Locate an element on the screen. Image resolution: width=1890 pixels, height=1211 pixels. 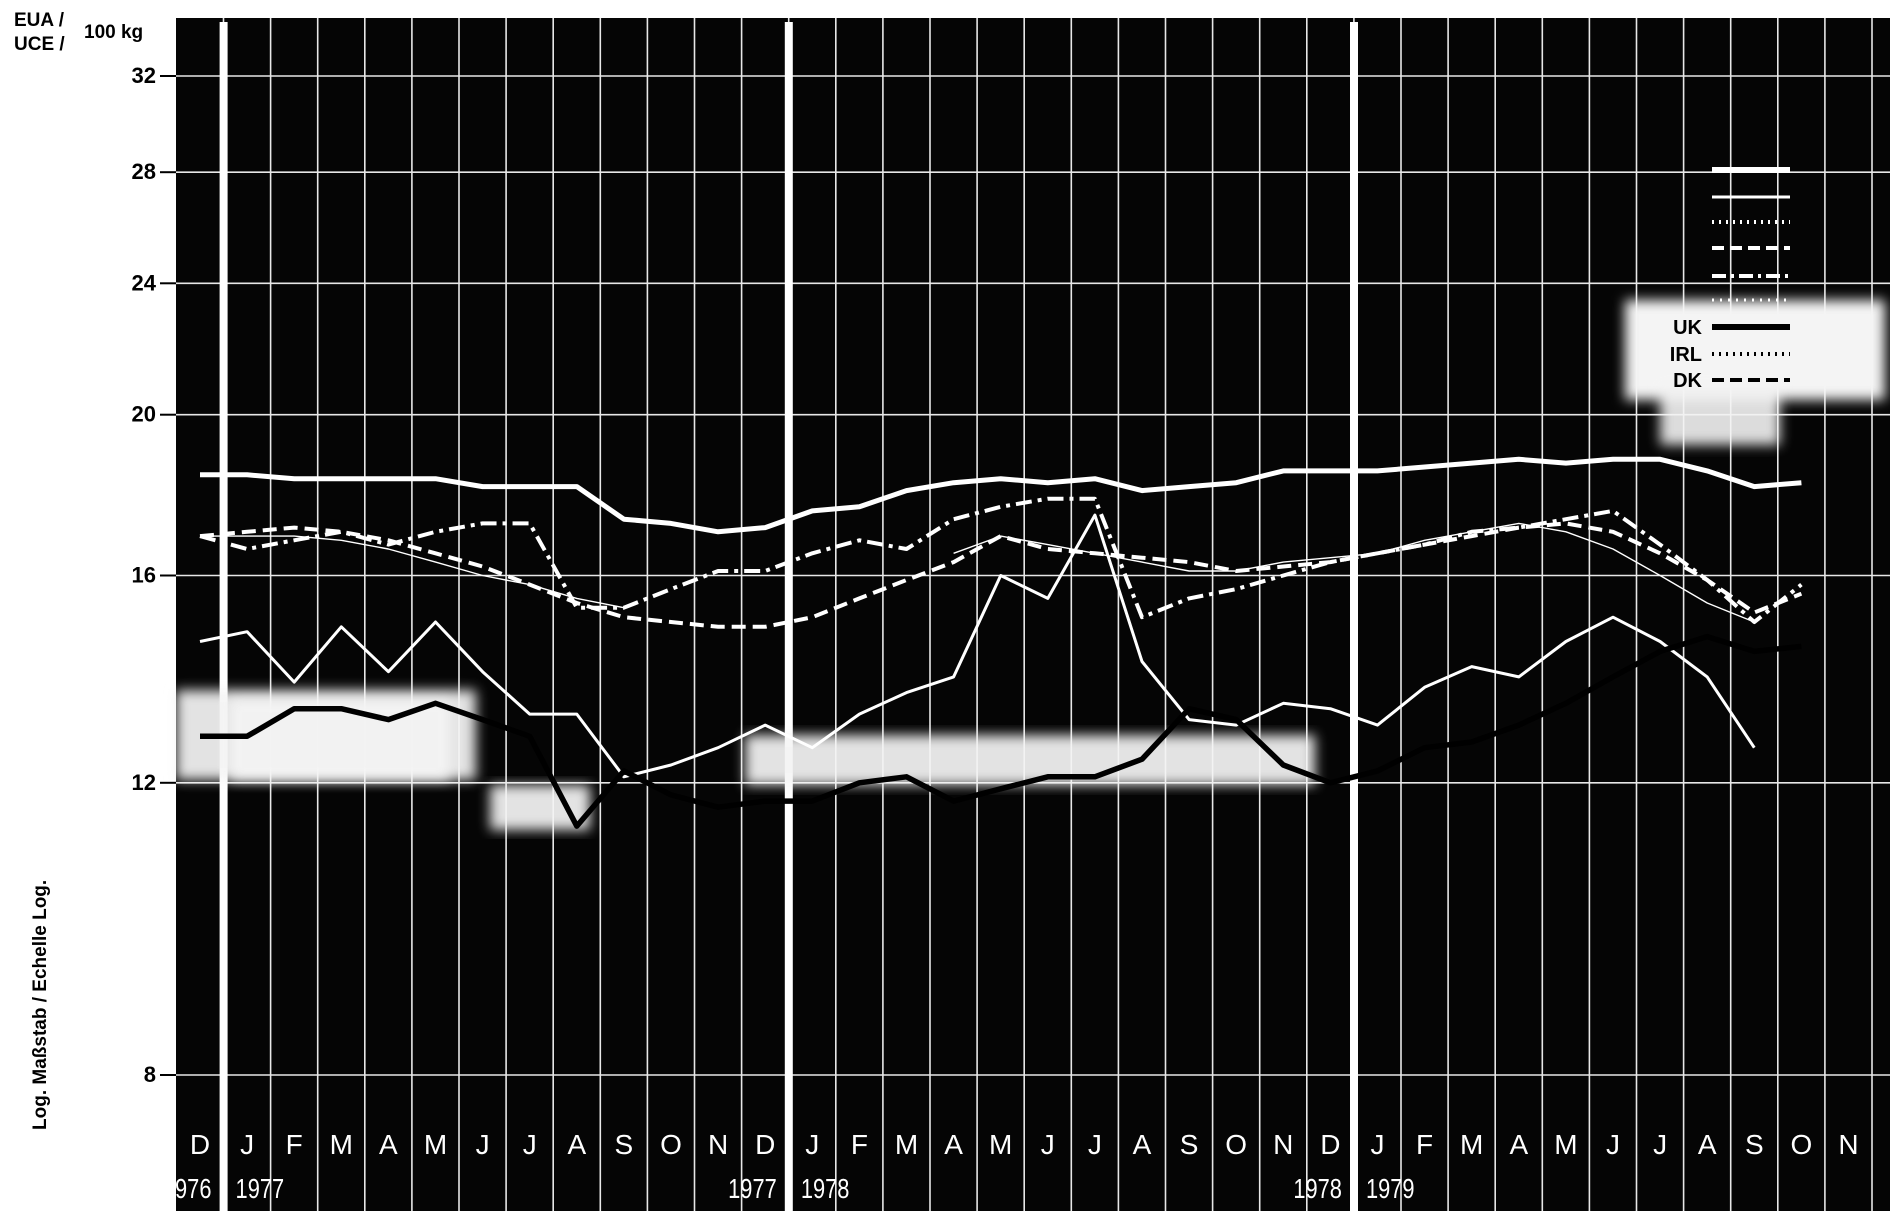
y-tick-label: 24 is located at coordinates (144, 282).